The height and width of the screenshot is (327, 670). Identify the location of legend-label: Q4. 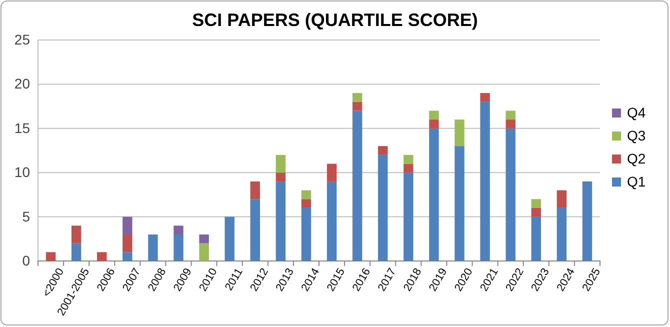
(636, 112).